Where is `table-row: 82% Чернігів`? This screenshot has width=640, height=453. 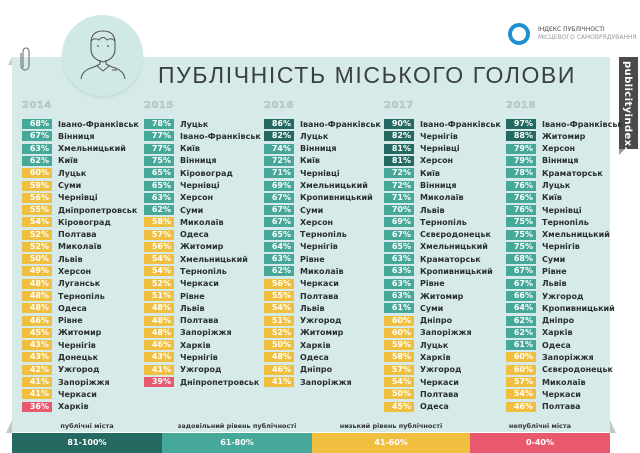 table-row: 82% Чернігів is located at coordinates (442, 136).